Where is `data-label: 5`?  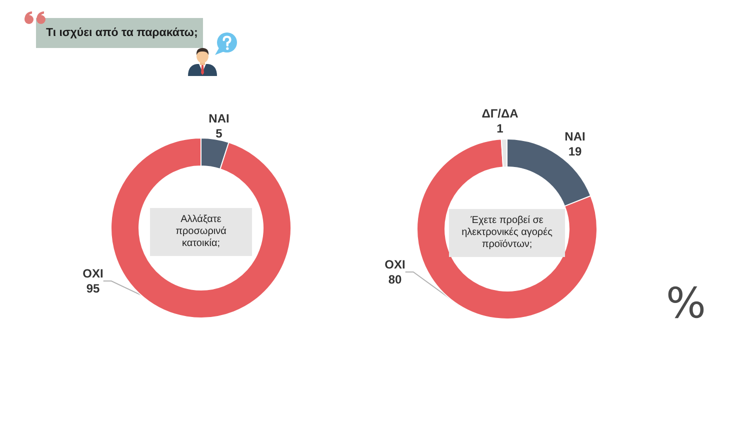
data-label: 5 is located at coordinates (219, 133).